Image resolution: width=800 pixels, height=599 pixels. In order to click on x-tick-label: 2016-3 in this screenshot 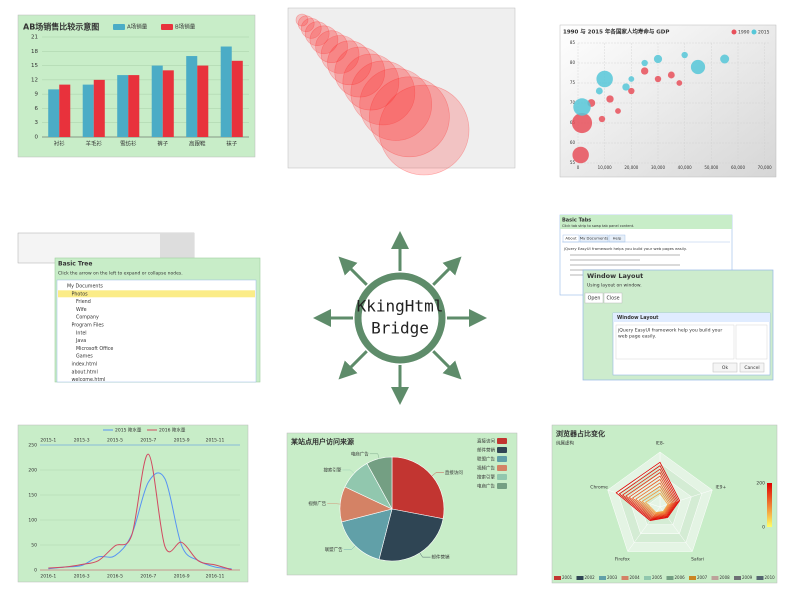, I will do `click(82, 577)`.